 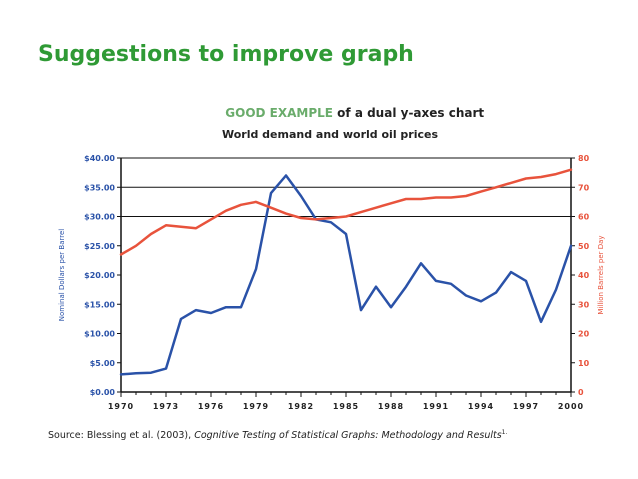 I want to click on left-tick-label: $0.00, so click(x=103, y=392).